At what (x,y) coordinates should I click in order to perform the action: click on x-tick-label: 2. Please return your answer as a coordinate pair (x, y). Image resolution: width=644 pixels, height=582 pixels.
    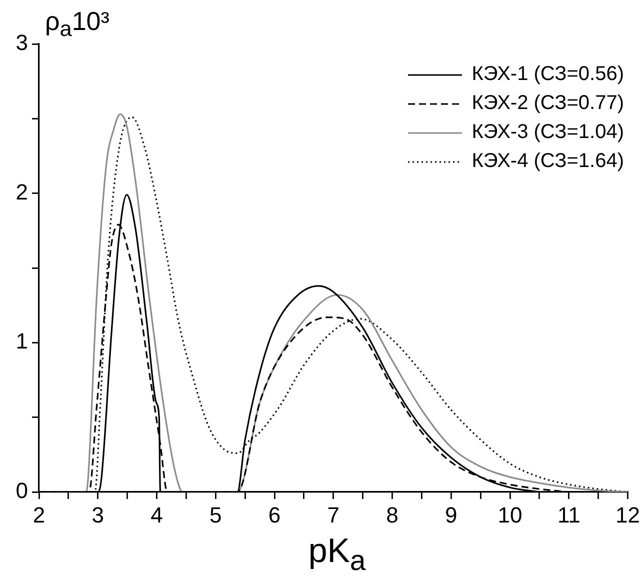
    Looking at the image, I should click on (39, 515).